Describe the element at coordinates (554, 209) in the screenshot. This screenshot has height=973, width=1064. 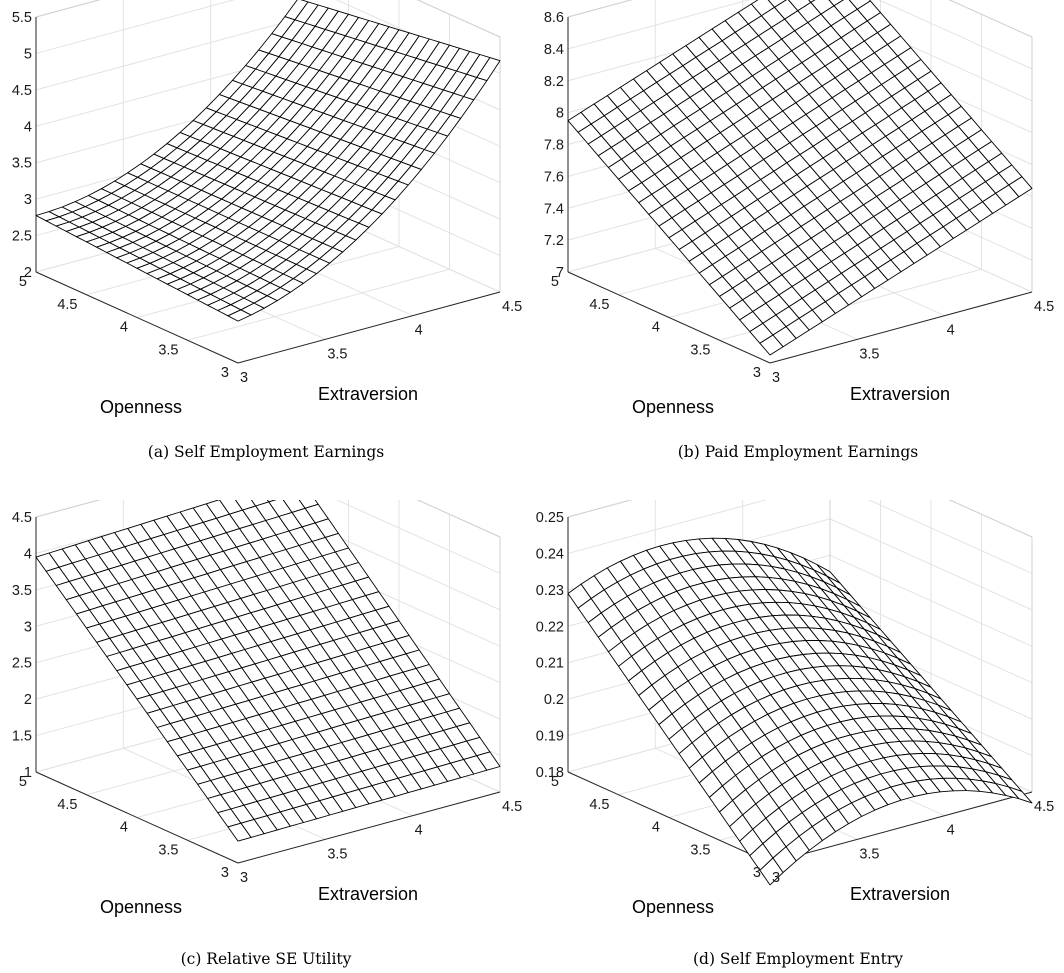
I see `z-tick-label: 7.4` at that location.